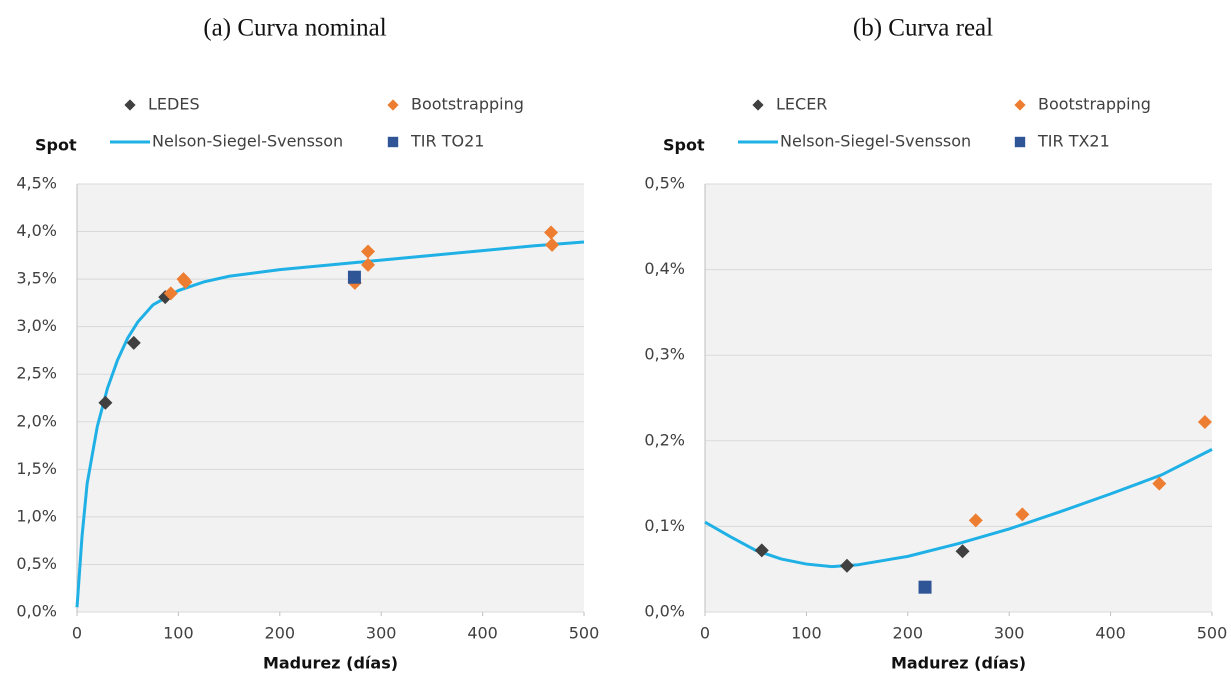 This screenshot has height=680, width=1231. I want to click on y-tick-label: 3,5%, so click(36, 278).